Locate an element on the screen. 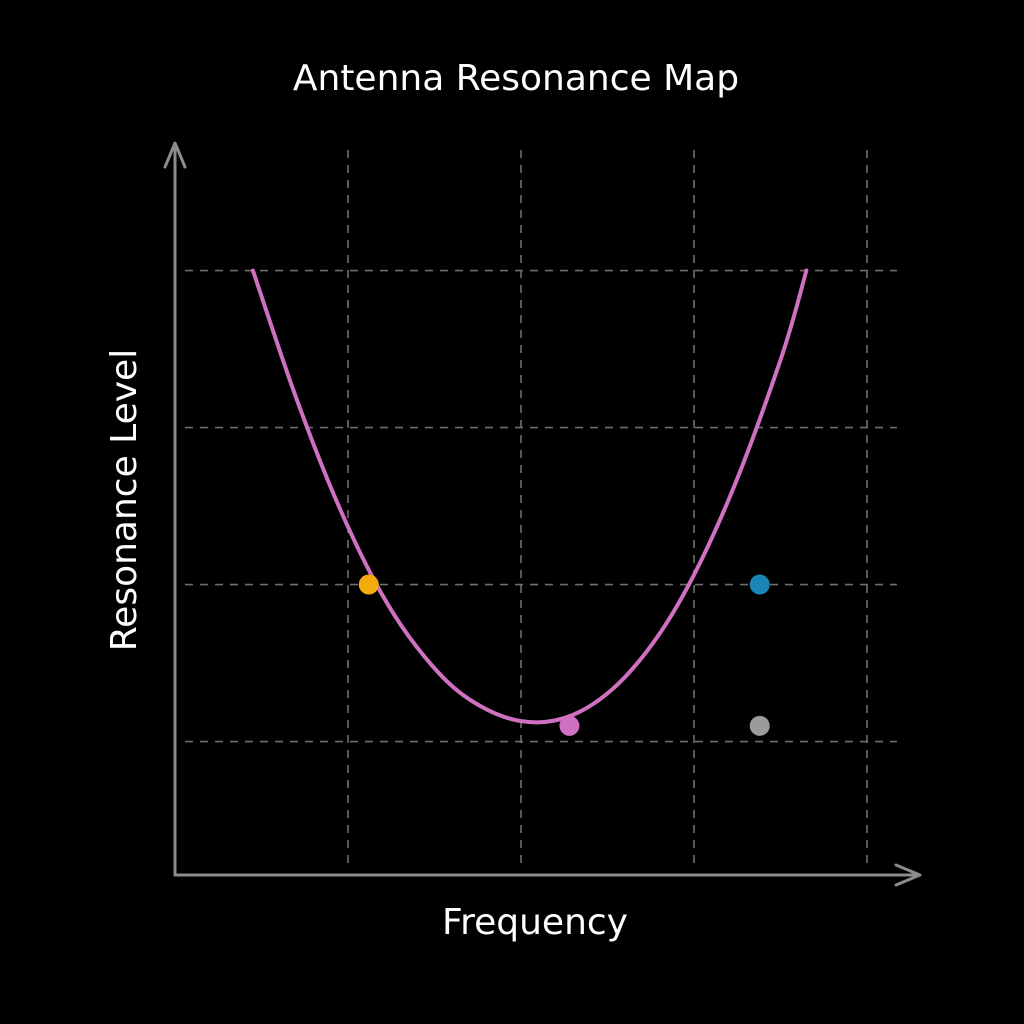 The height and width of the screenshot is (1024, 1024). y-axis-label: Resonance Level is located at coordinates (124, 500).